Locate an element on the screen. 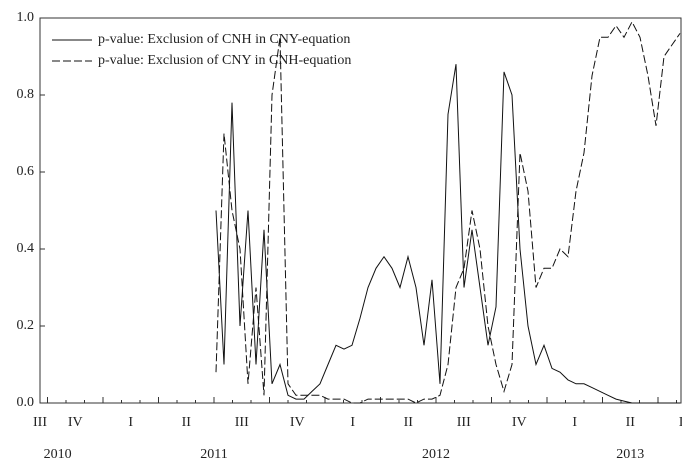 The width and height of the screenshot is (682, 471). year-label: 2012 is located at coordinates (436, 454).